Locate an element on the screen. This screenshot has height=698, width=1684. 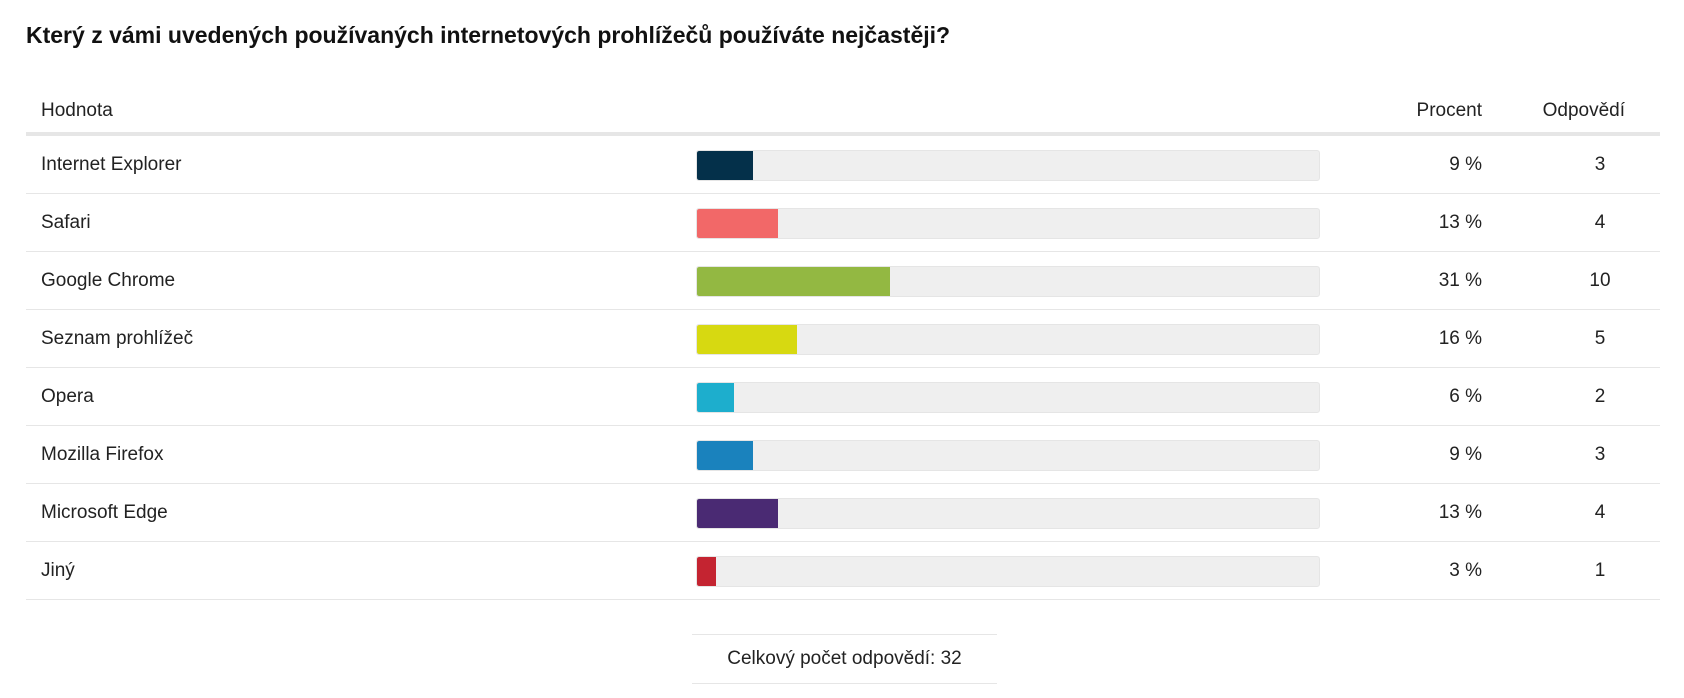
count-label: 5 is located at coordinates (1600, 338).